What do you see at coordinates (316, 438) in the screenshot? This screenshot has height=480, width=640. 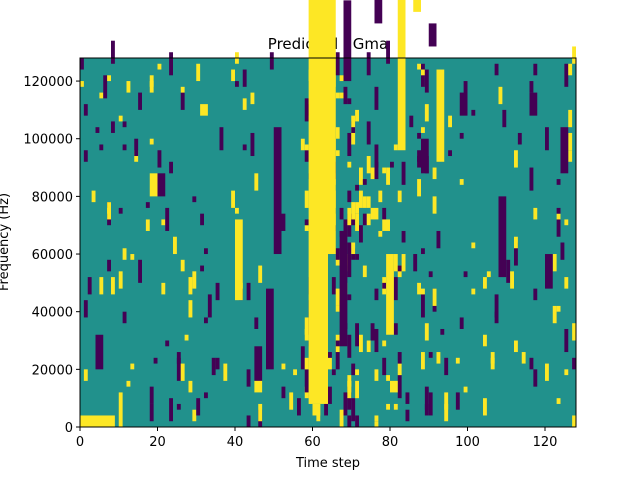 I see `x-axis-ticks: 0 20 40 60 80 100 120` at bounding box center [316, 438].